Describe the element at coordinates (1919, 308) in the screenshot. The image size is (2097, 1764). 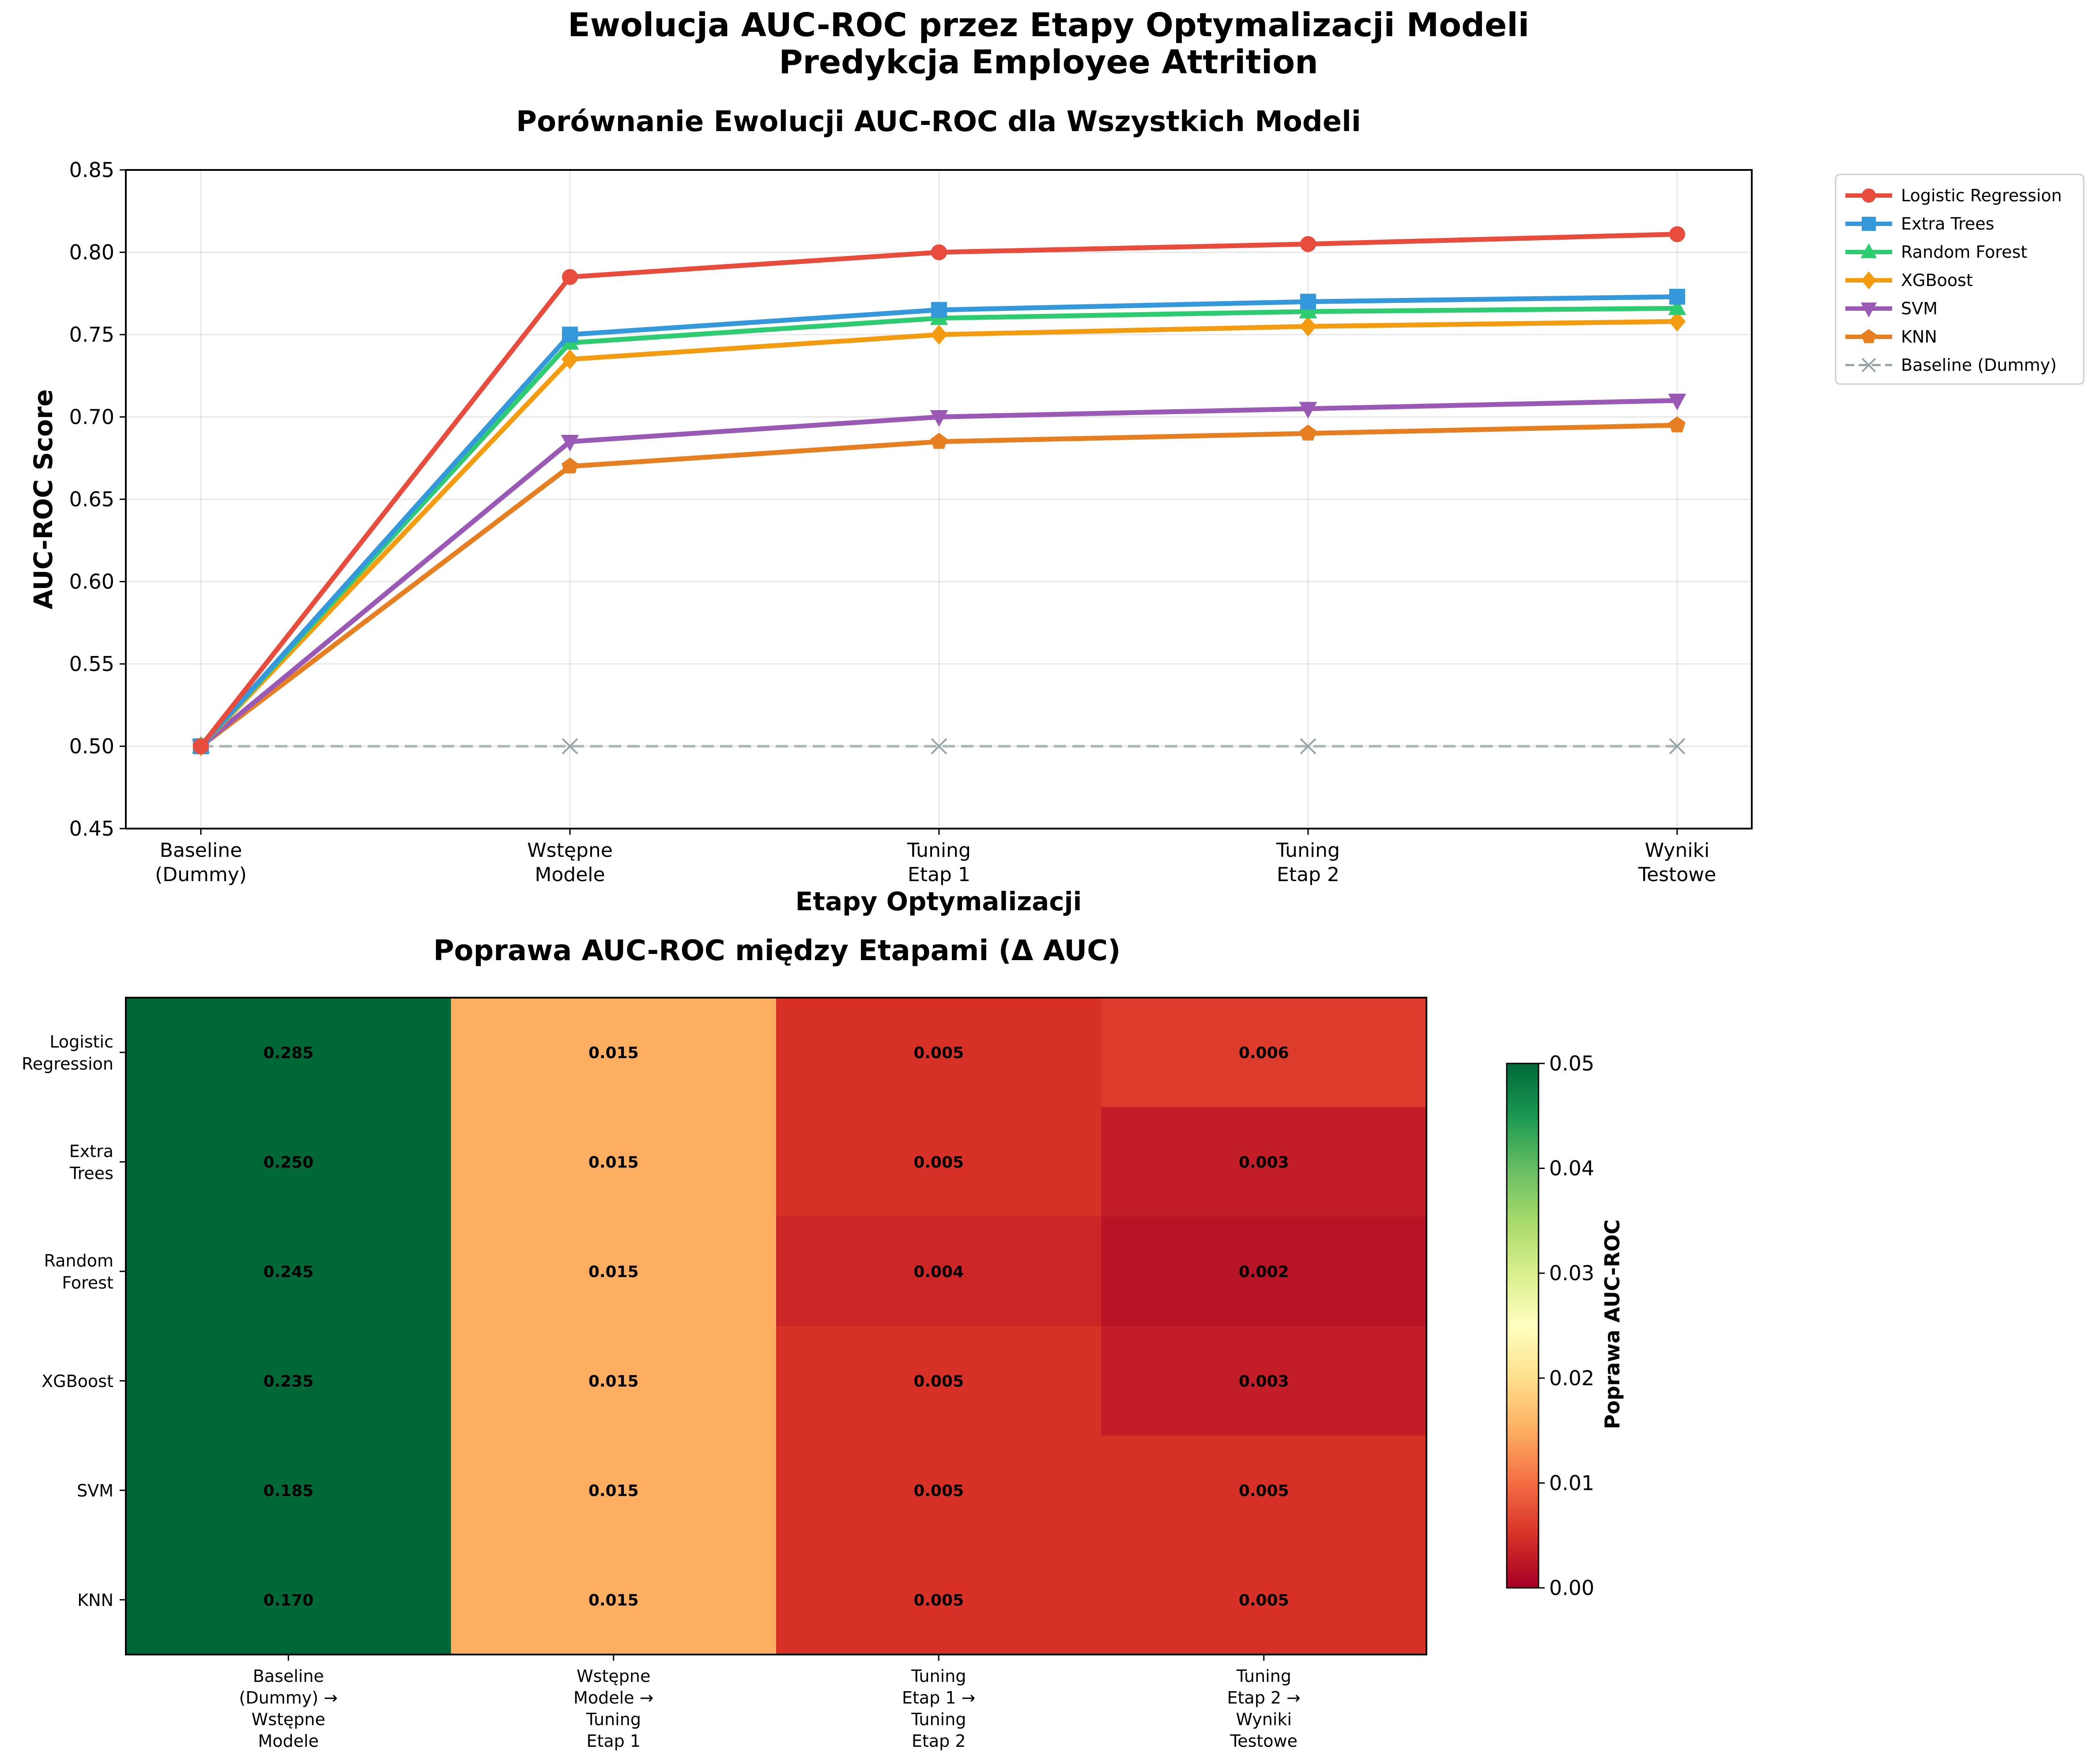
I see `legend-label: SVM` at that location.